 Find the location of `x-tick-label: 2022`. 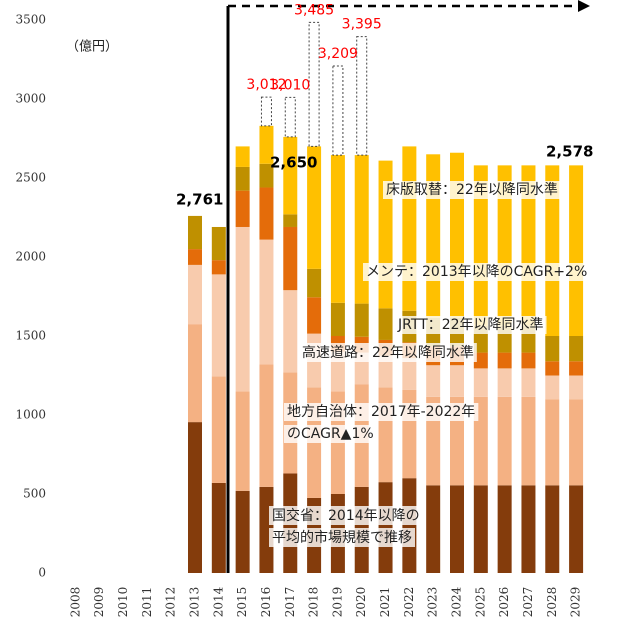

x-tick-label: 2022 is located at coordinates (409, 602).